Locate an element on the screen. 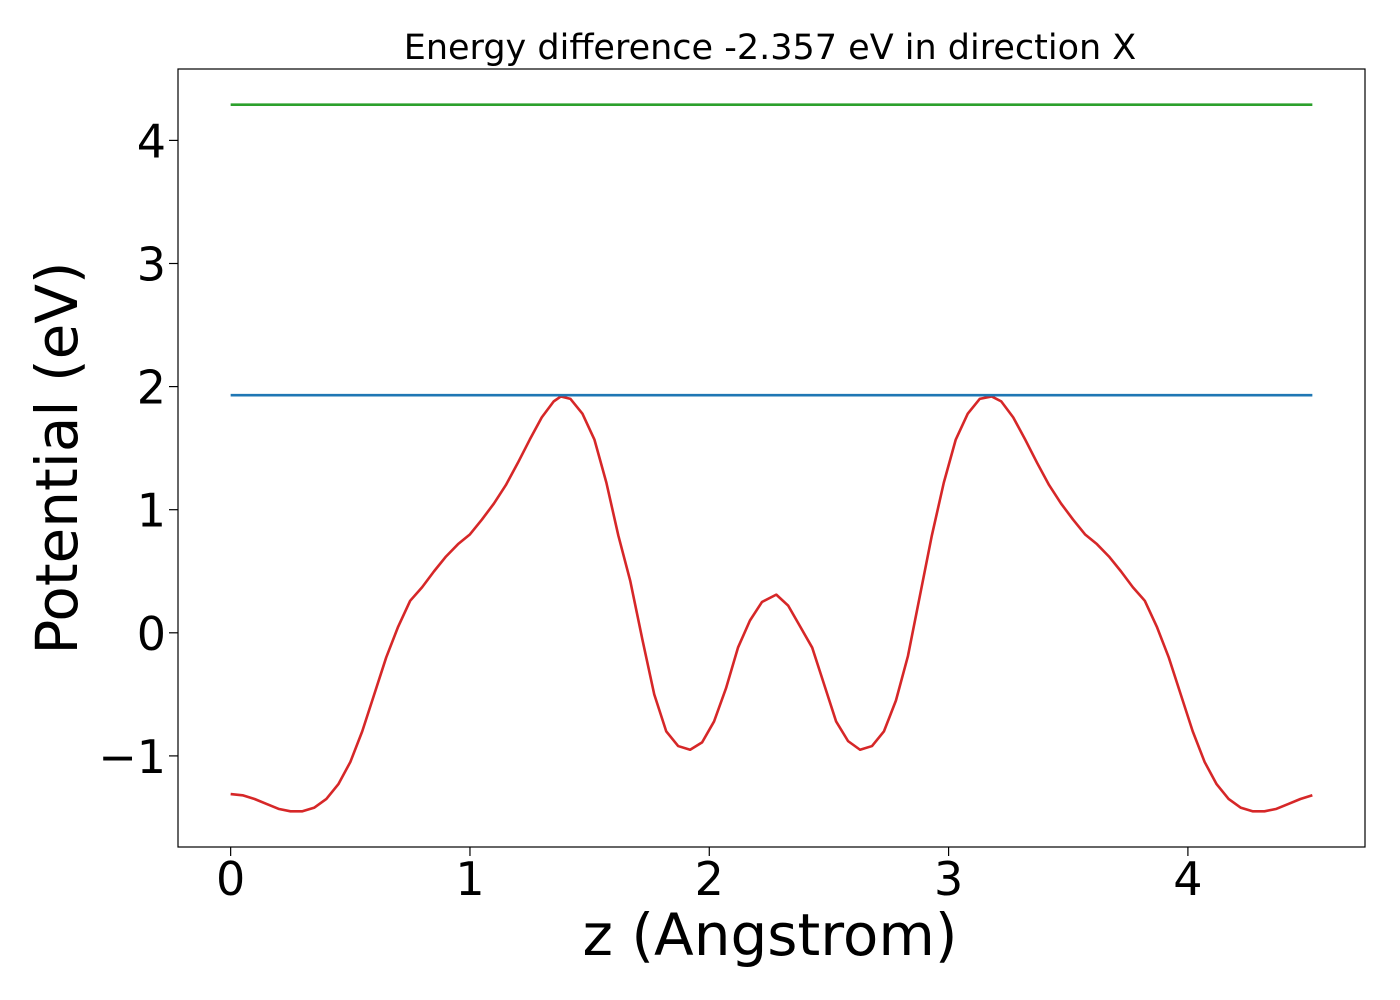 This screenshot has height=1000, width=1400. y-ticks: −1 0 1 2 3 4 is located at coordinates (138, 449).